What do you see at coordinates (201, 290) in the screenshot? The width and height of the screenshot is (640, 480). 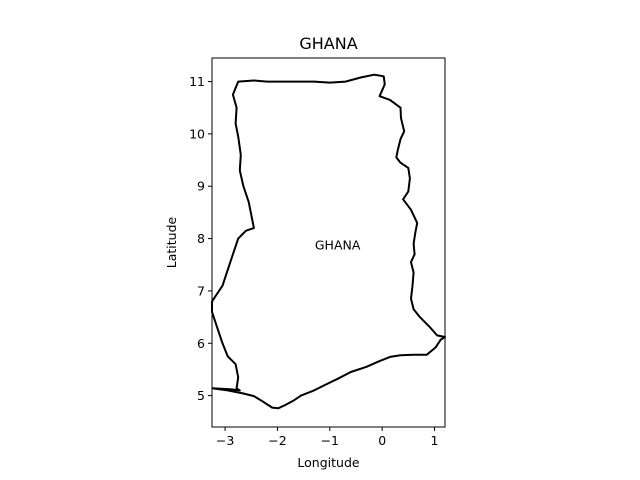 I see `y-tick-label: 7` at bounding box center [201, 290].